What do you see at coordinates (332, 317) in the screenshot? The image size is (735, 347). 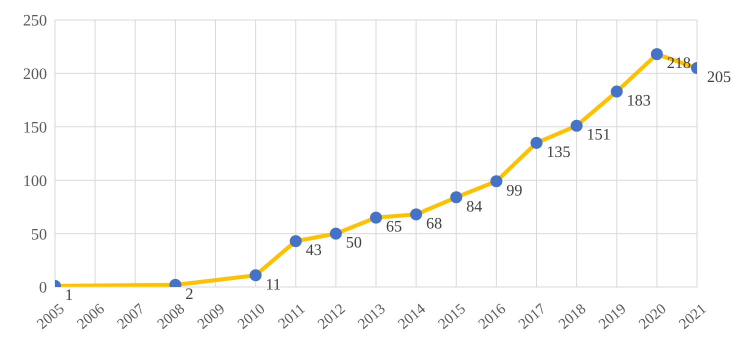 I see `x-tick-label: 2012` at bounding box center [332, 317].